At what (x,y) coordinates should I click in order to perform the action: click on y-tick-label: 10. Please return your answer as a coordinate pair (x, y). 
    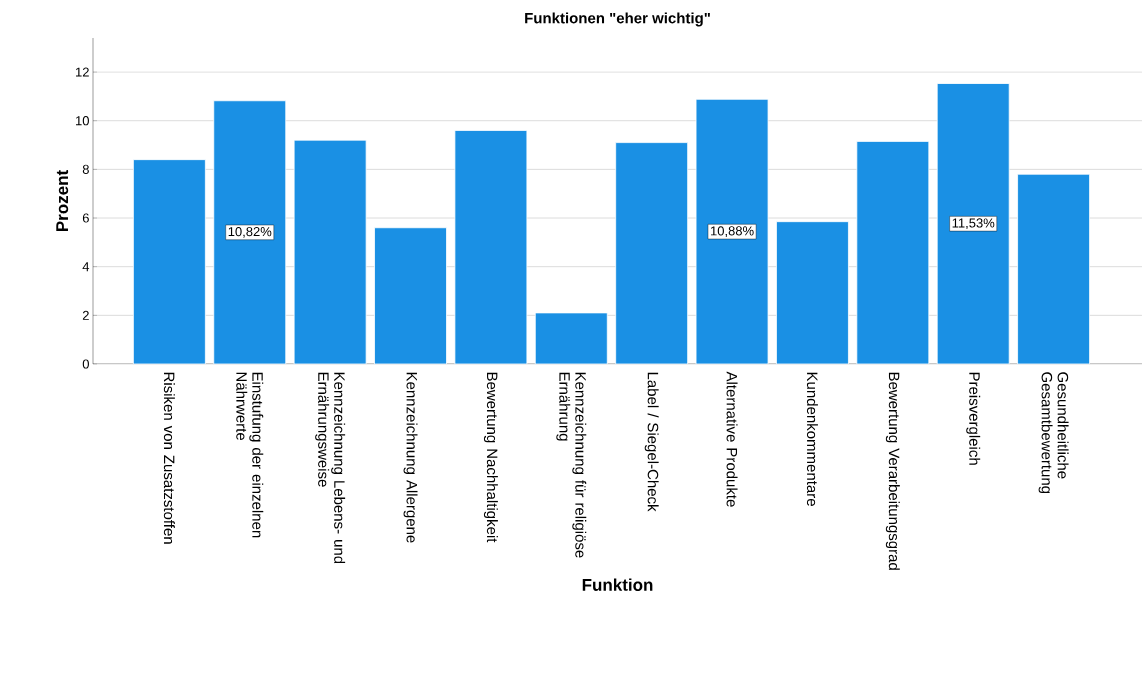
    Looking at the image, I should click on (82, 121).